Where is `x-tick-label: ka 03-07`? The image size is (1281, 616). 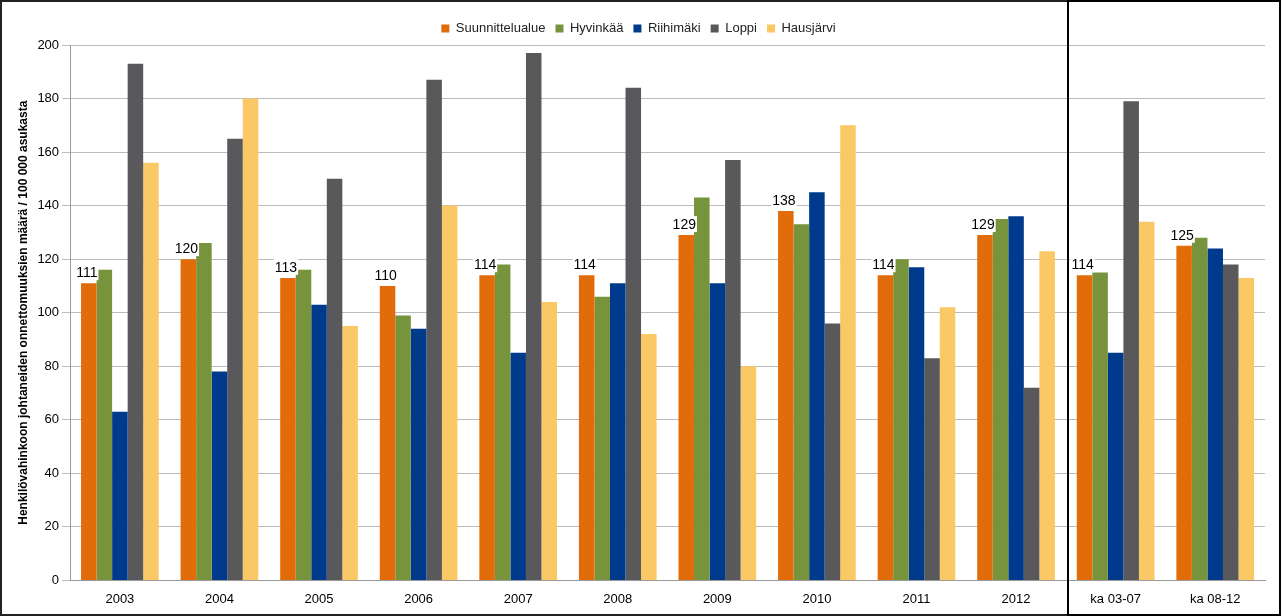 x-tick-label: ka 03-07 is located at coordinates (1115, 598).